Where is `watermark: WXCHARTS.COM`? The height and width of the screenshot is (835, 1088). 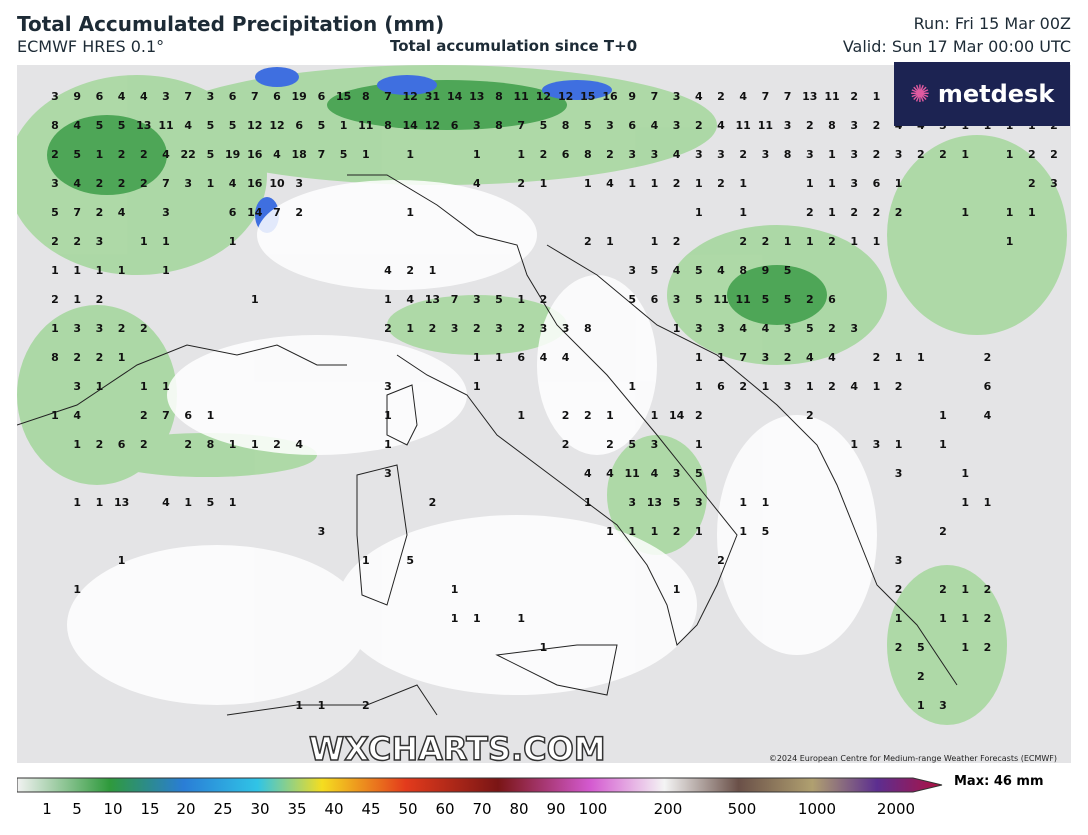 watermark: WXCHARTS.COM is located at coordinates (457, 746).